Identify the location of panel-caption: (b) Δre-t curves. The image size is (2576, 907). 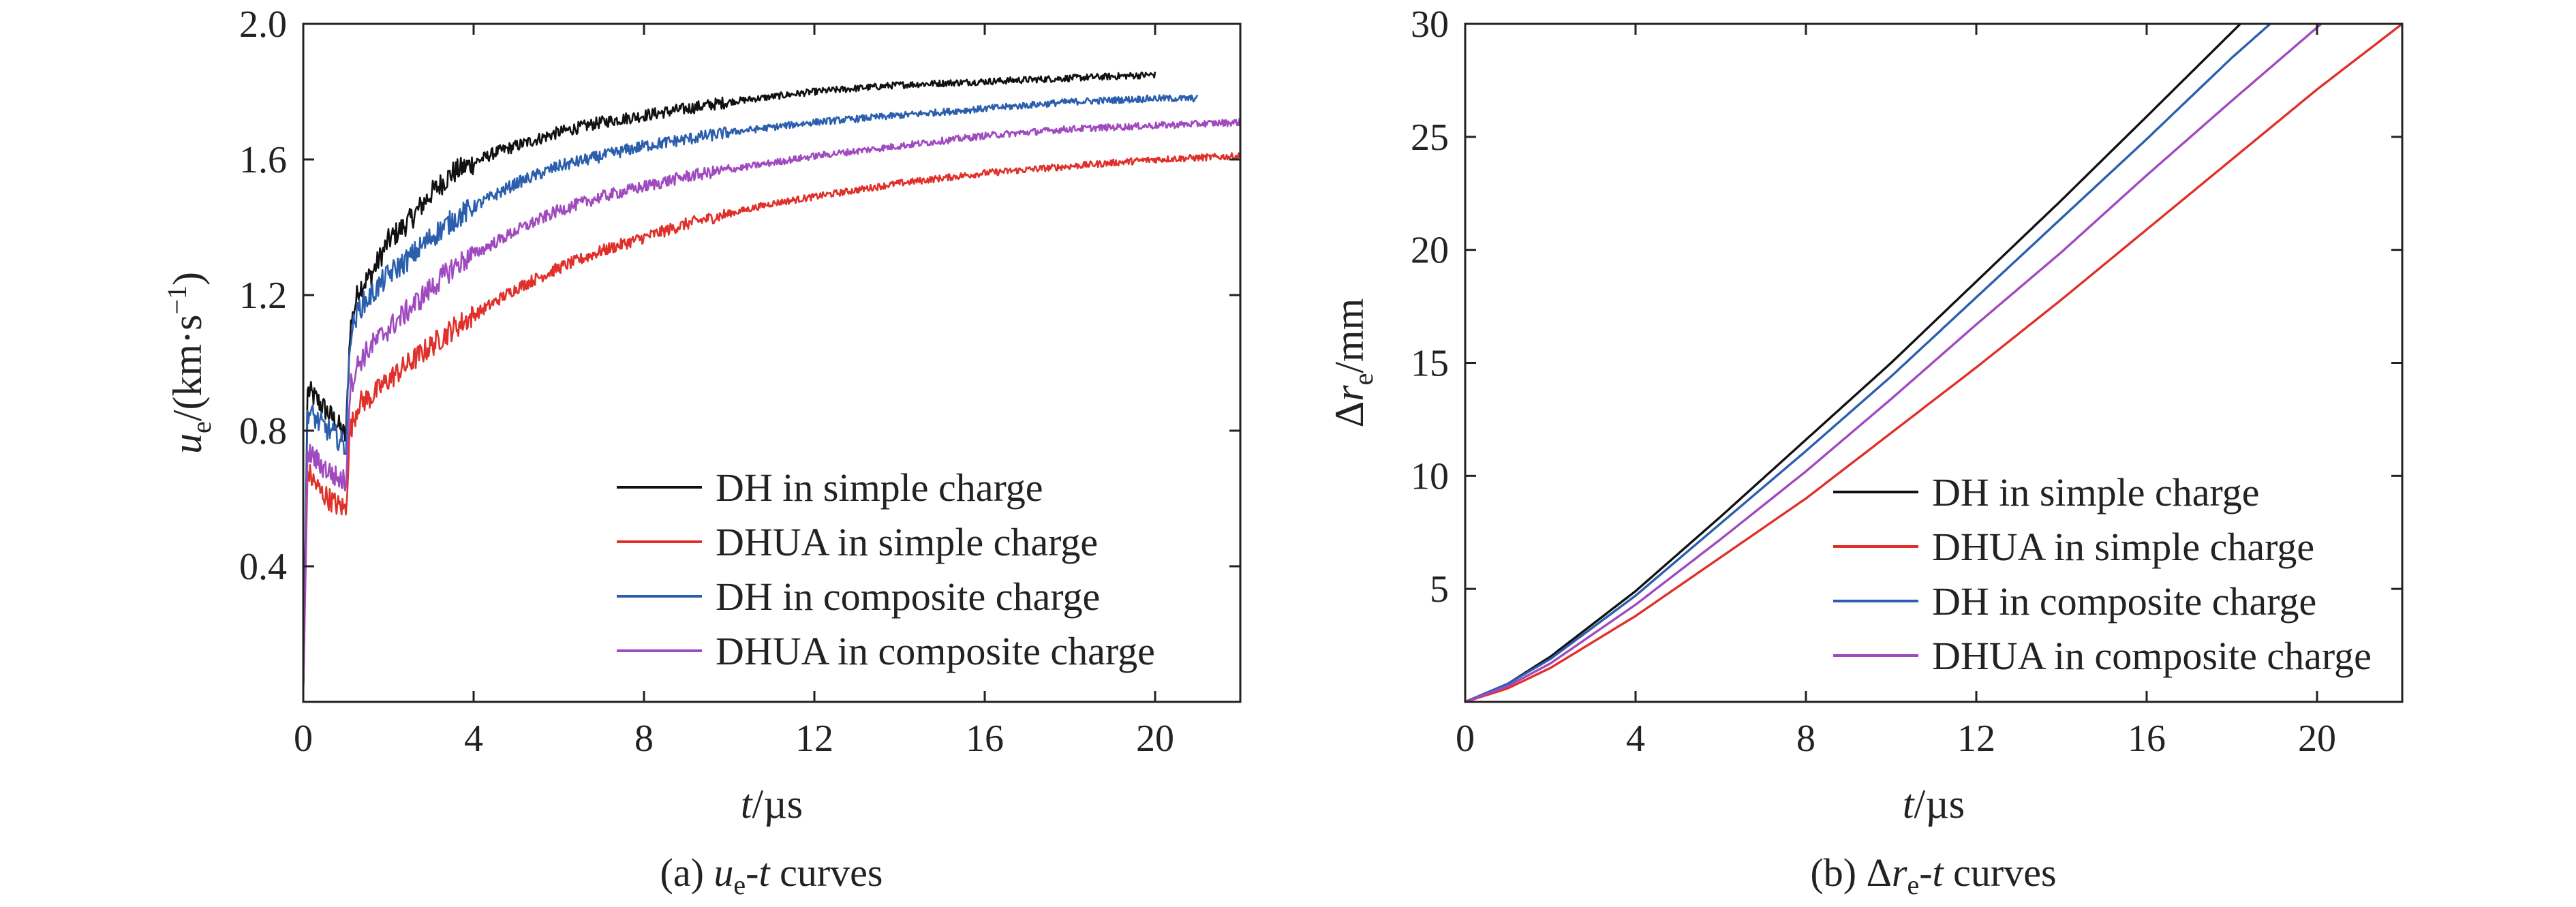
(1933, 875).